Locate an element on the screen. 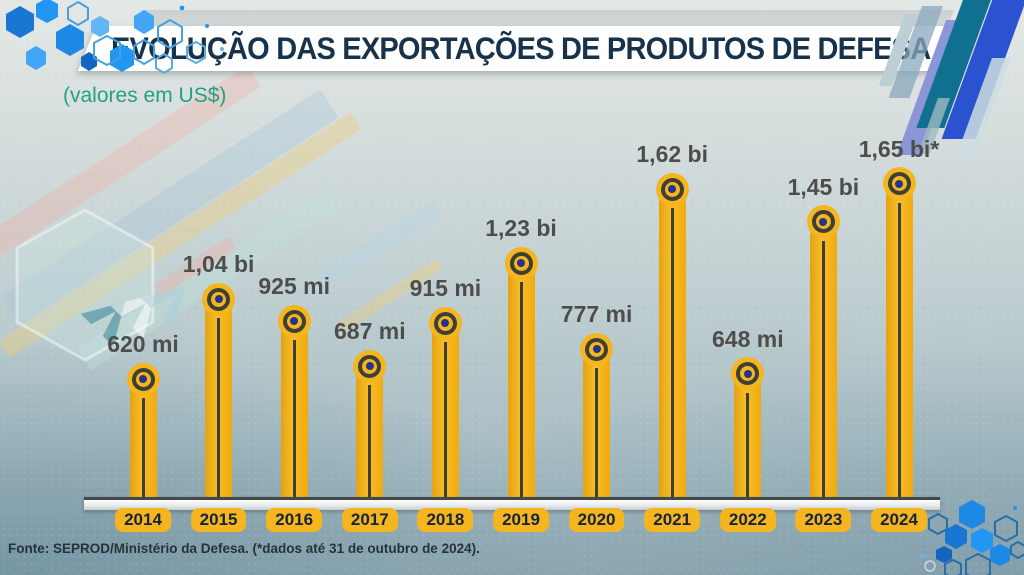 Image resolution: width=1024 pixels, height=575 pixels. bar-slot: 925 mi 2016 is located at coordinates (294, 287).